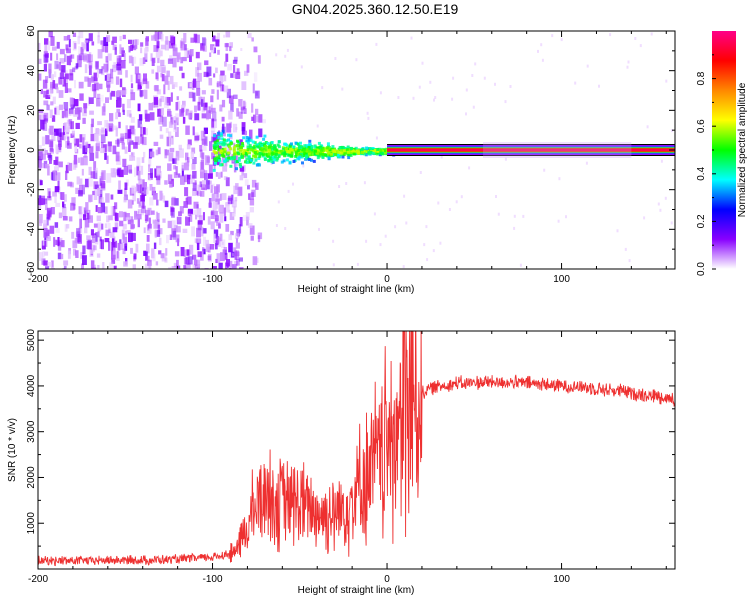 This screenshot has width=750, height=600. I want to click on colorbar-tick-label: 0.8, so click(701, 78).